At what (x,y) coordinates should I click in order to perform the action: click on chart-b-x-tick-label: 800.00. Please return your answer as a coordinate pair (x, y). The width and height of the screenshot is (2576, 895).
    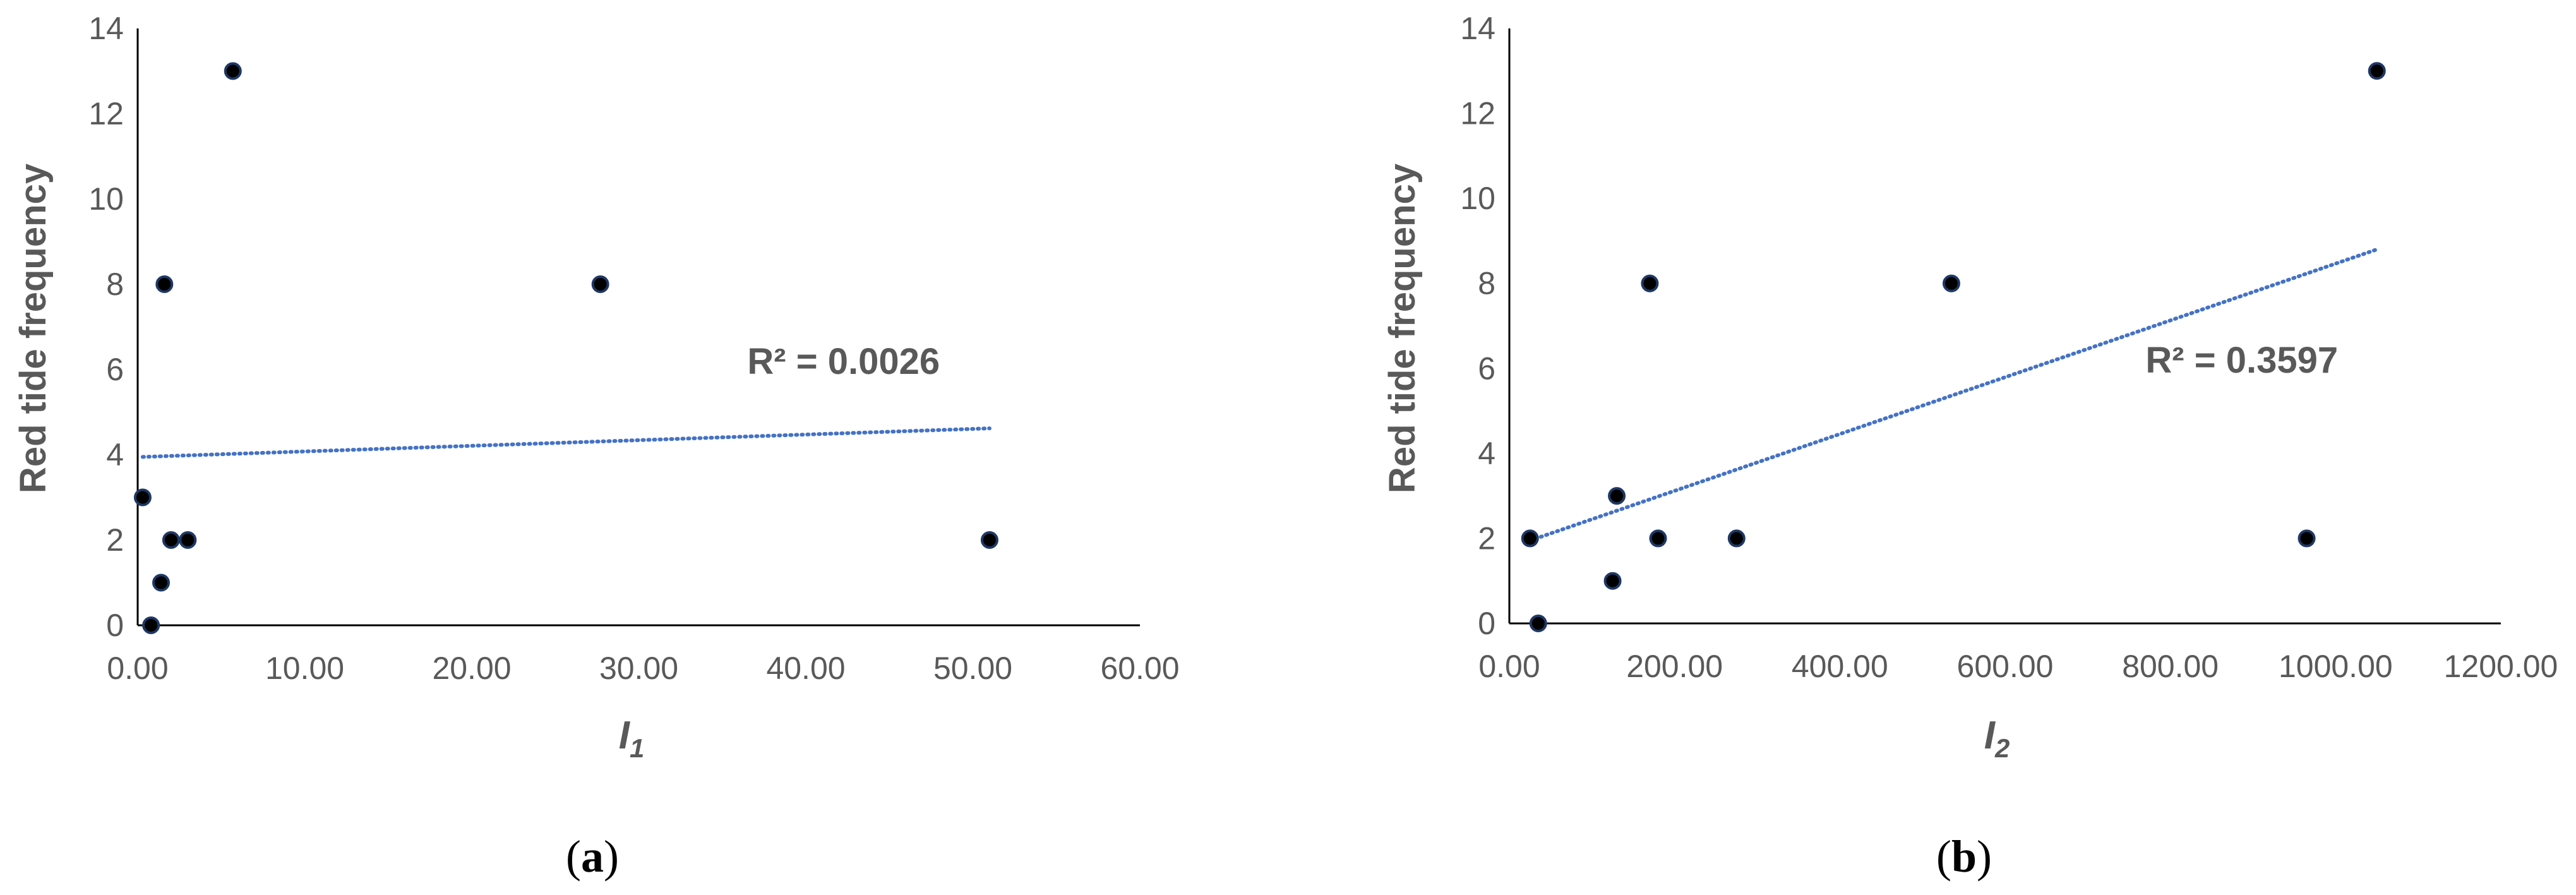
    Looking at the image, I should click on (2170, 666).